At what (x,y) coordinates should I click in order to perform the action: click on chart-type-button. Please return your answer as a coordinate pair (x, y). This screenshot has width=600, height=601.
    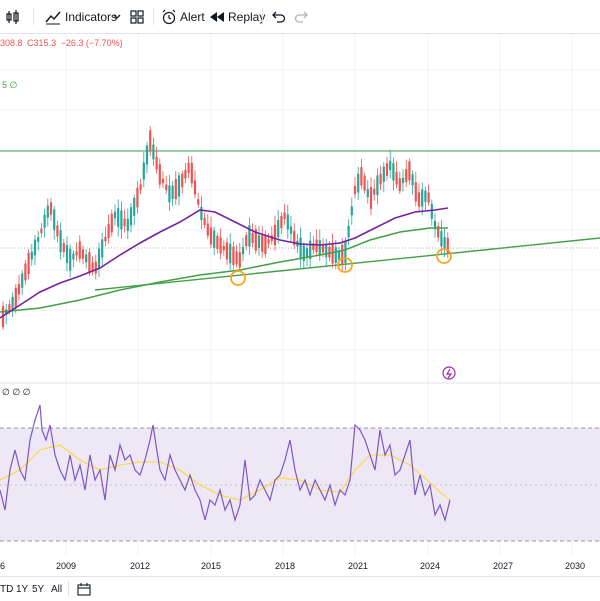
    Looking at the image, I should click on (13, 16).